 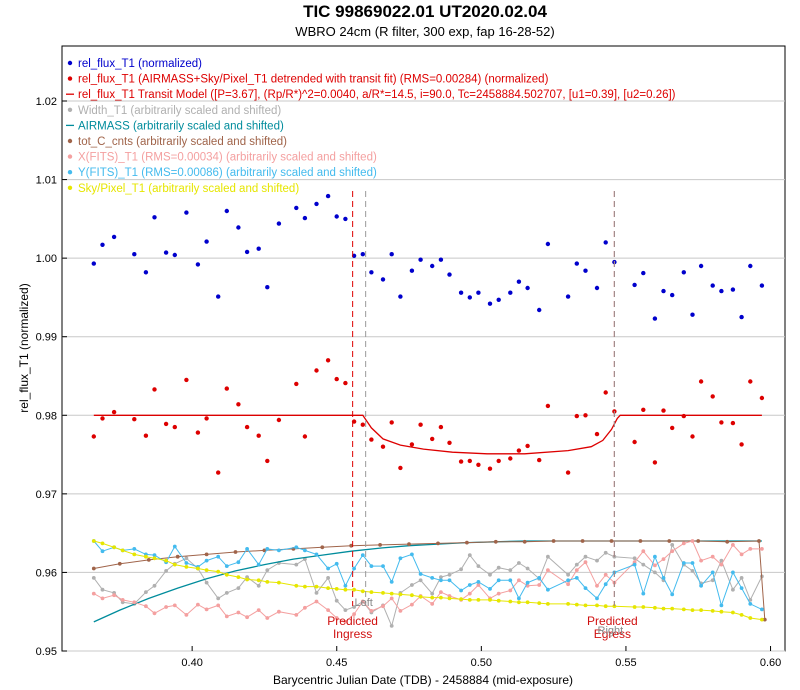 What do you see at coordinates (612, 621) in the screenshot?
I see `marker-label: Predicted` at bounding box center [612, 621].